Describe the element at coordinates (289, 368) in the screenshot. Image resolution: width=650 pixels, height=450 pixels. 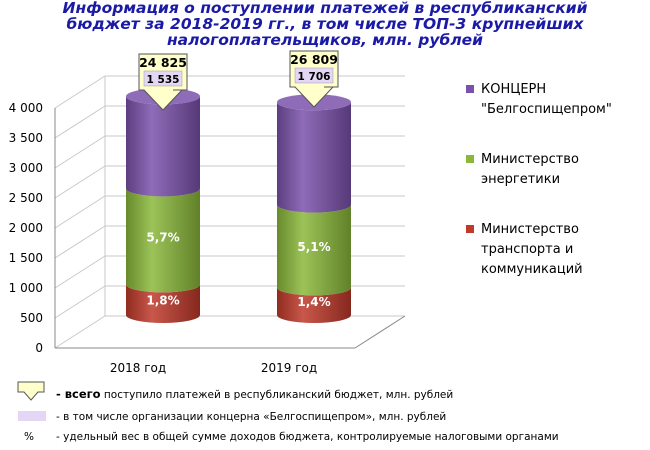
I see `x-tick-label: 2019 год` at that location.